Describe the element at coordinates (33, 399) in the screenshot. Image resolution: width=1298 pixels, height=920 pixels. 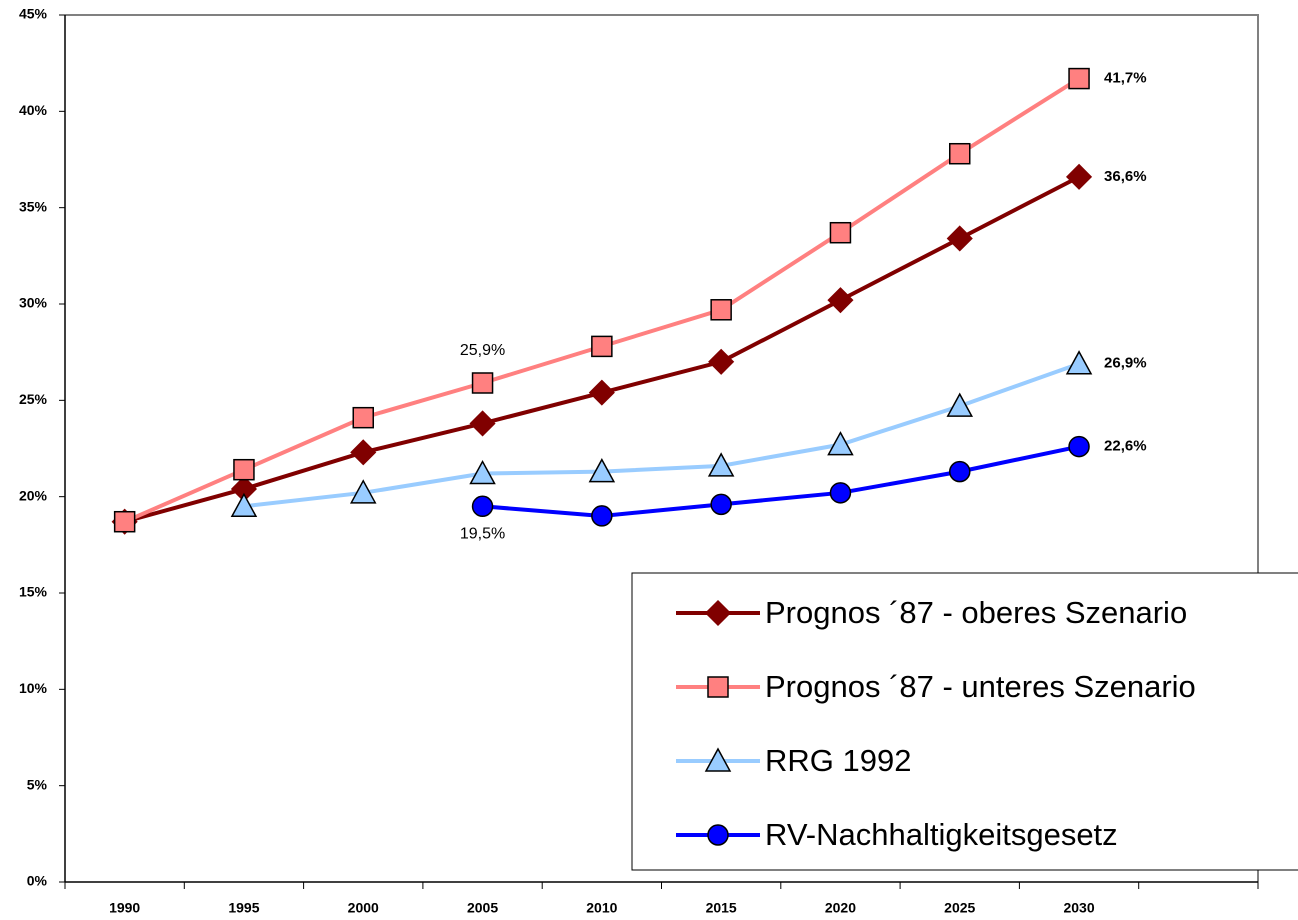
I see `y-tick-label: 25%` at that location.